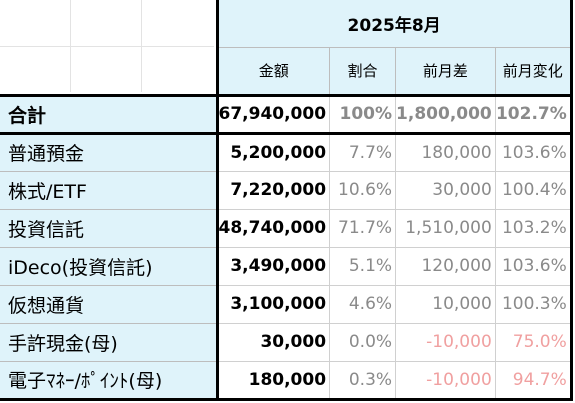  What do you see at coordinates (109, 304) in the screenshot?
I see `row-label: 仮想通貨` at bounding box center [109, 304].